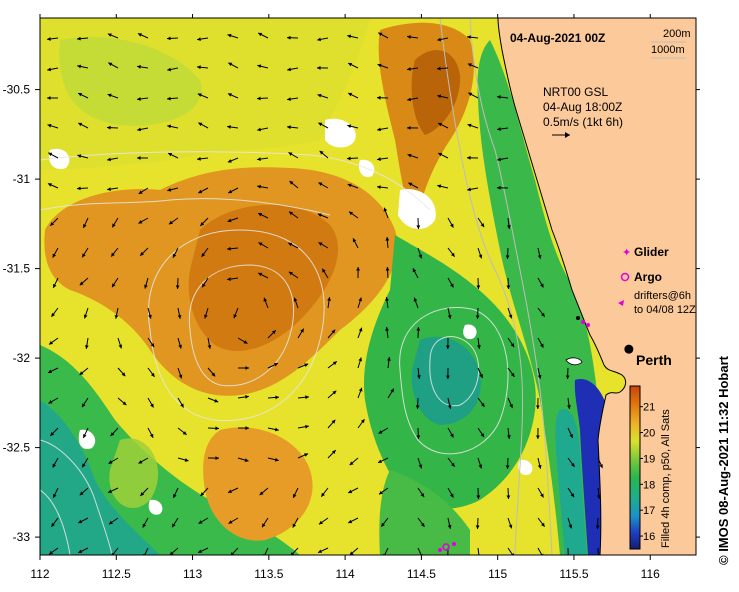  I want to click on sst-south-orange, so click(258, 484).